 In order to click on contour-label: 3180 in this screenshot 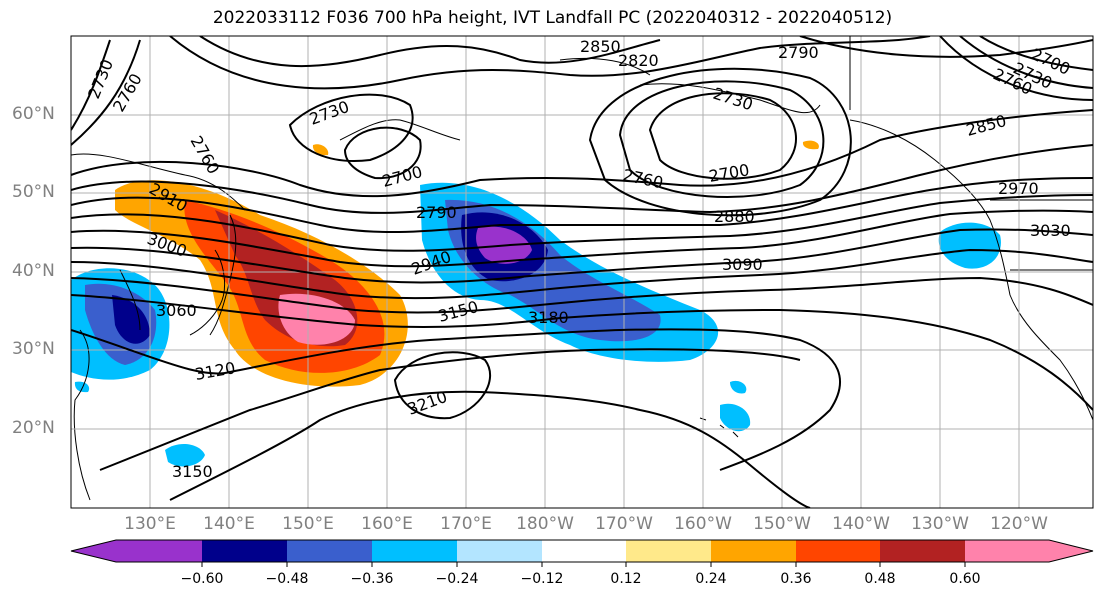, I will do `click(548, 317)`.